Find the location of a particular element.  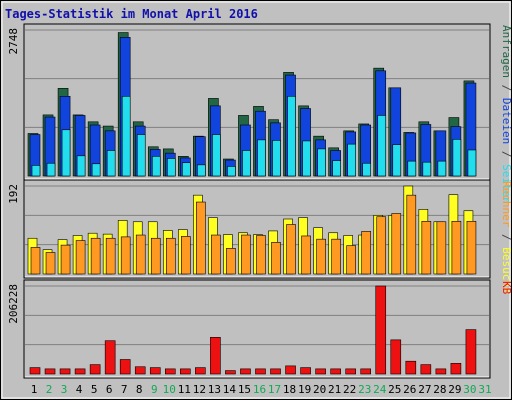

panel-legend: Rechner / Besuche is located at coordinates (506, 237).